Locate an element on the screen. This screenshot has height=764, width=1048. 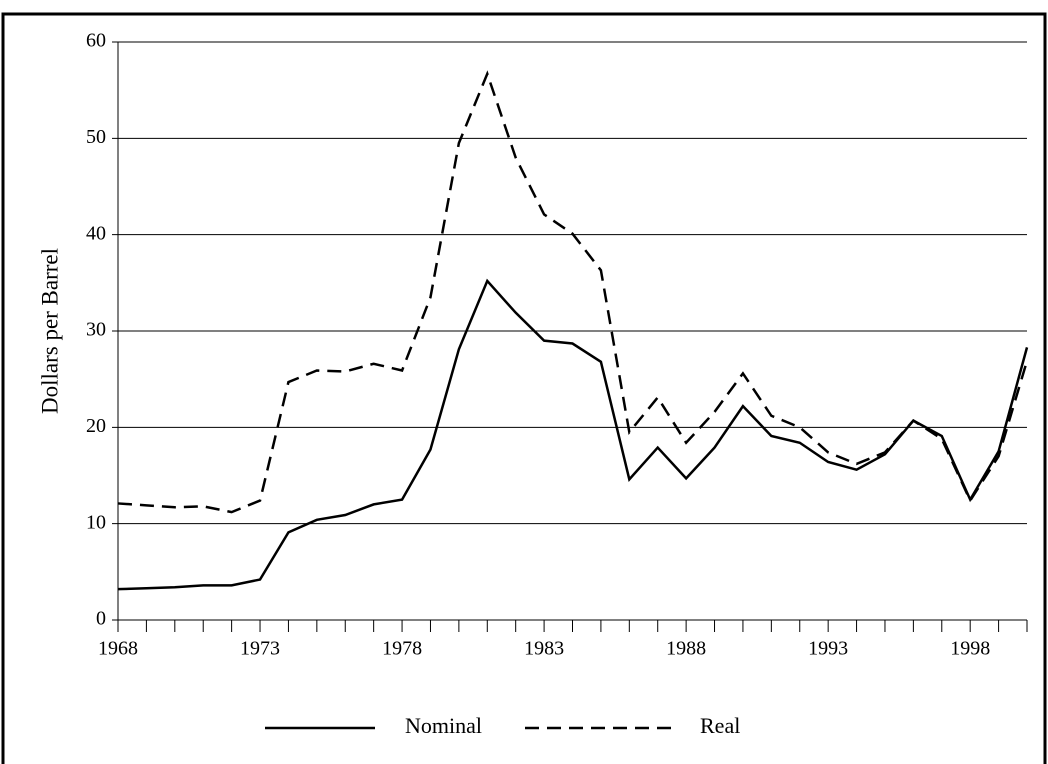
x-tick-label: 1993 is located at coordinates (828, 649).